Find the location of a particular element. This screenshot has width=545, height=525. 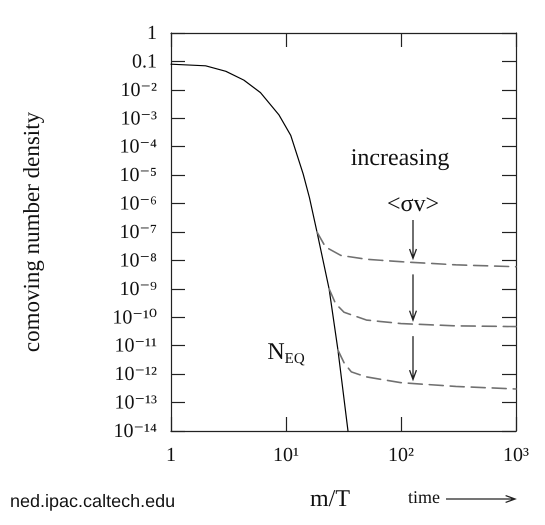

y-tick-label: 10⁻⁸ is located at coordinates (138, 260).